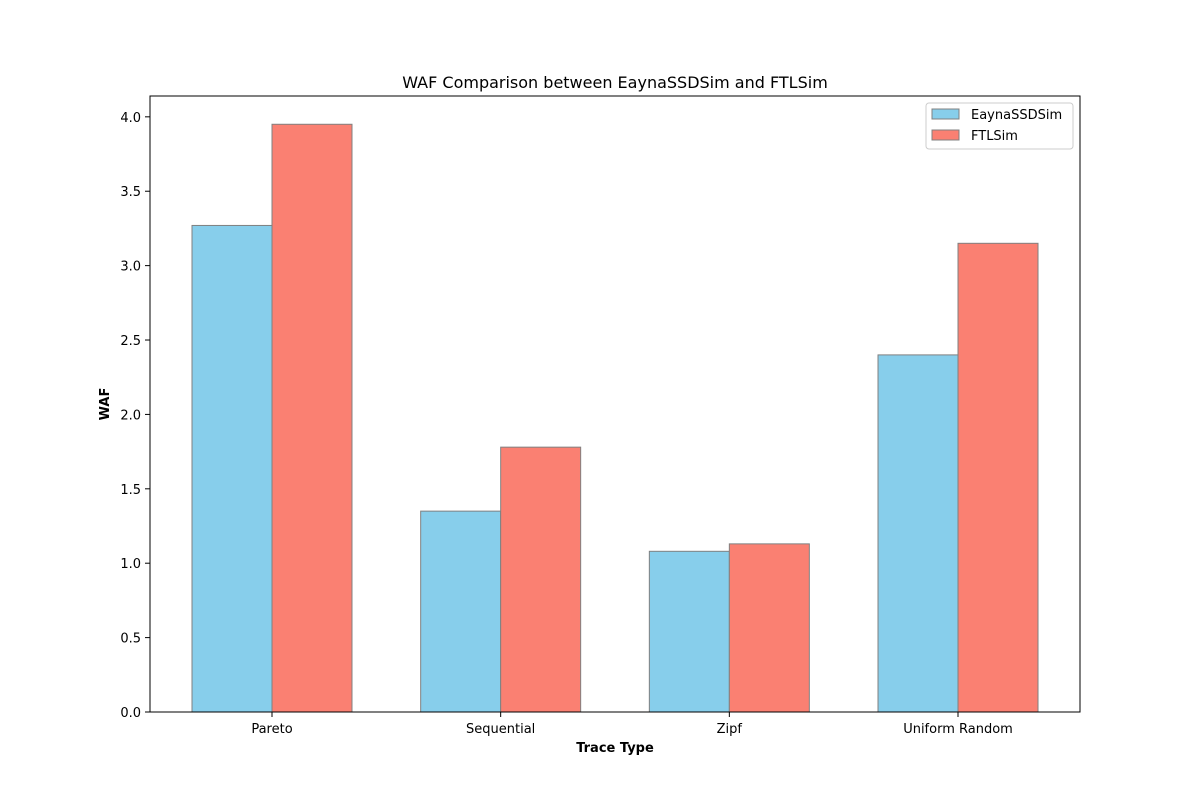 This screenshot has width=1200, height=800. I want to click on y-tick-label: 2.5, so click(130, 341).